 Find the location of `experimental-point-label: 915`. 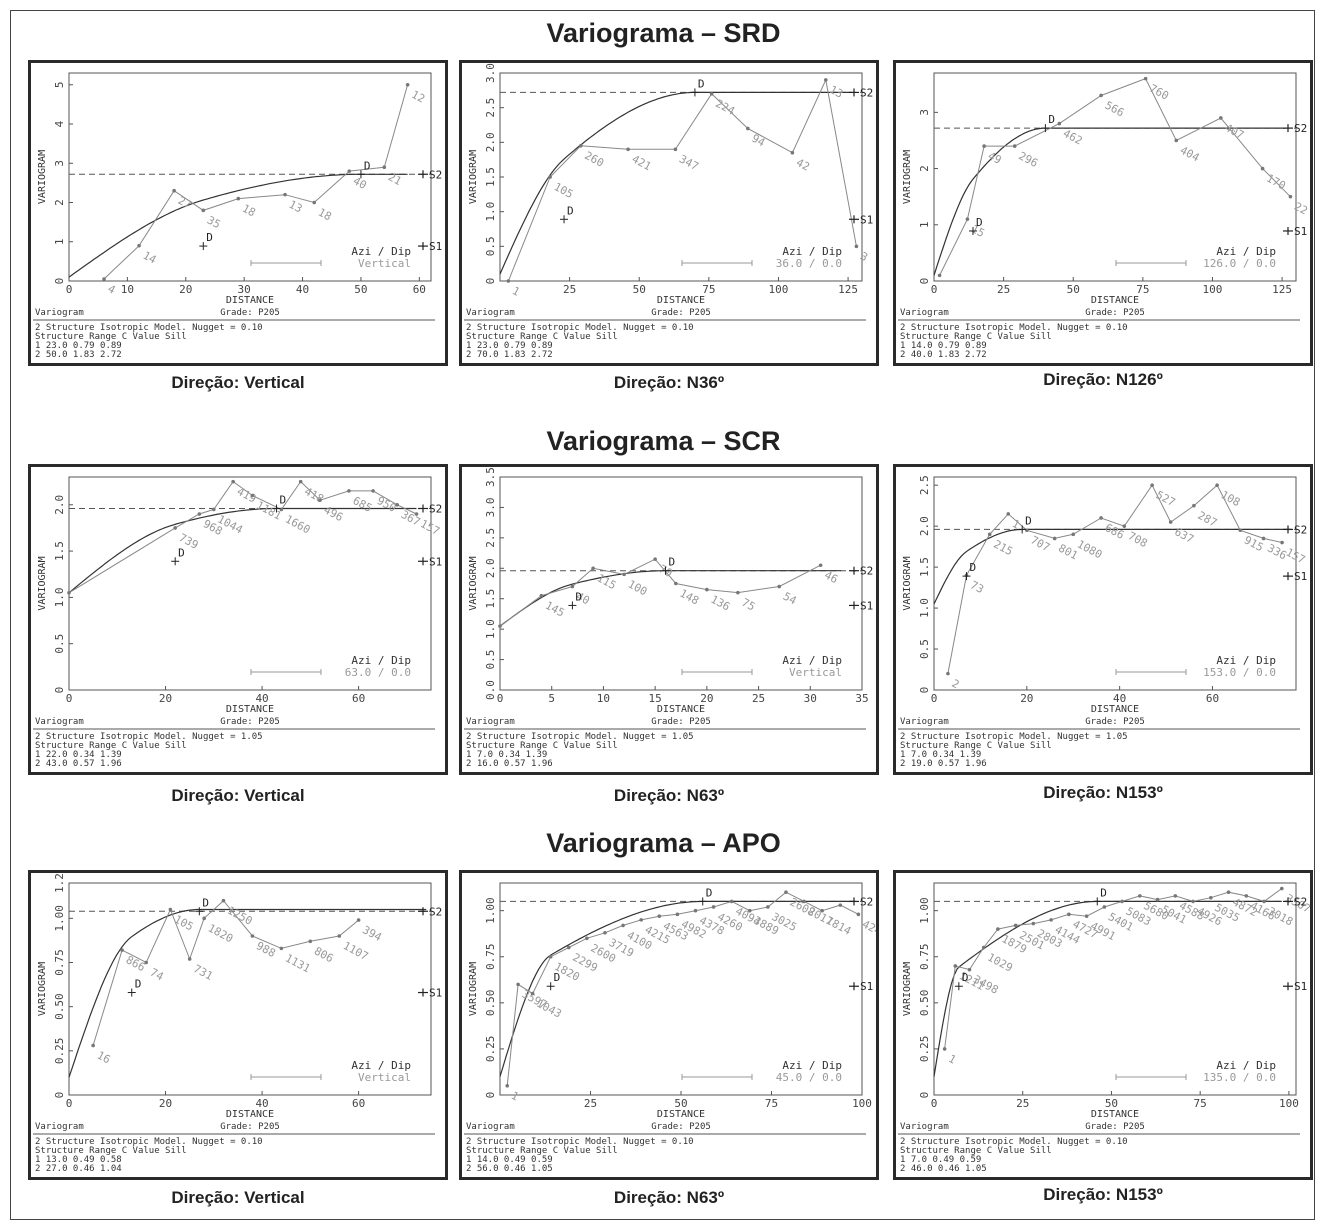

experimental-point-label: 915 is located at coordinates (1254, 543).